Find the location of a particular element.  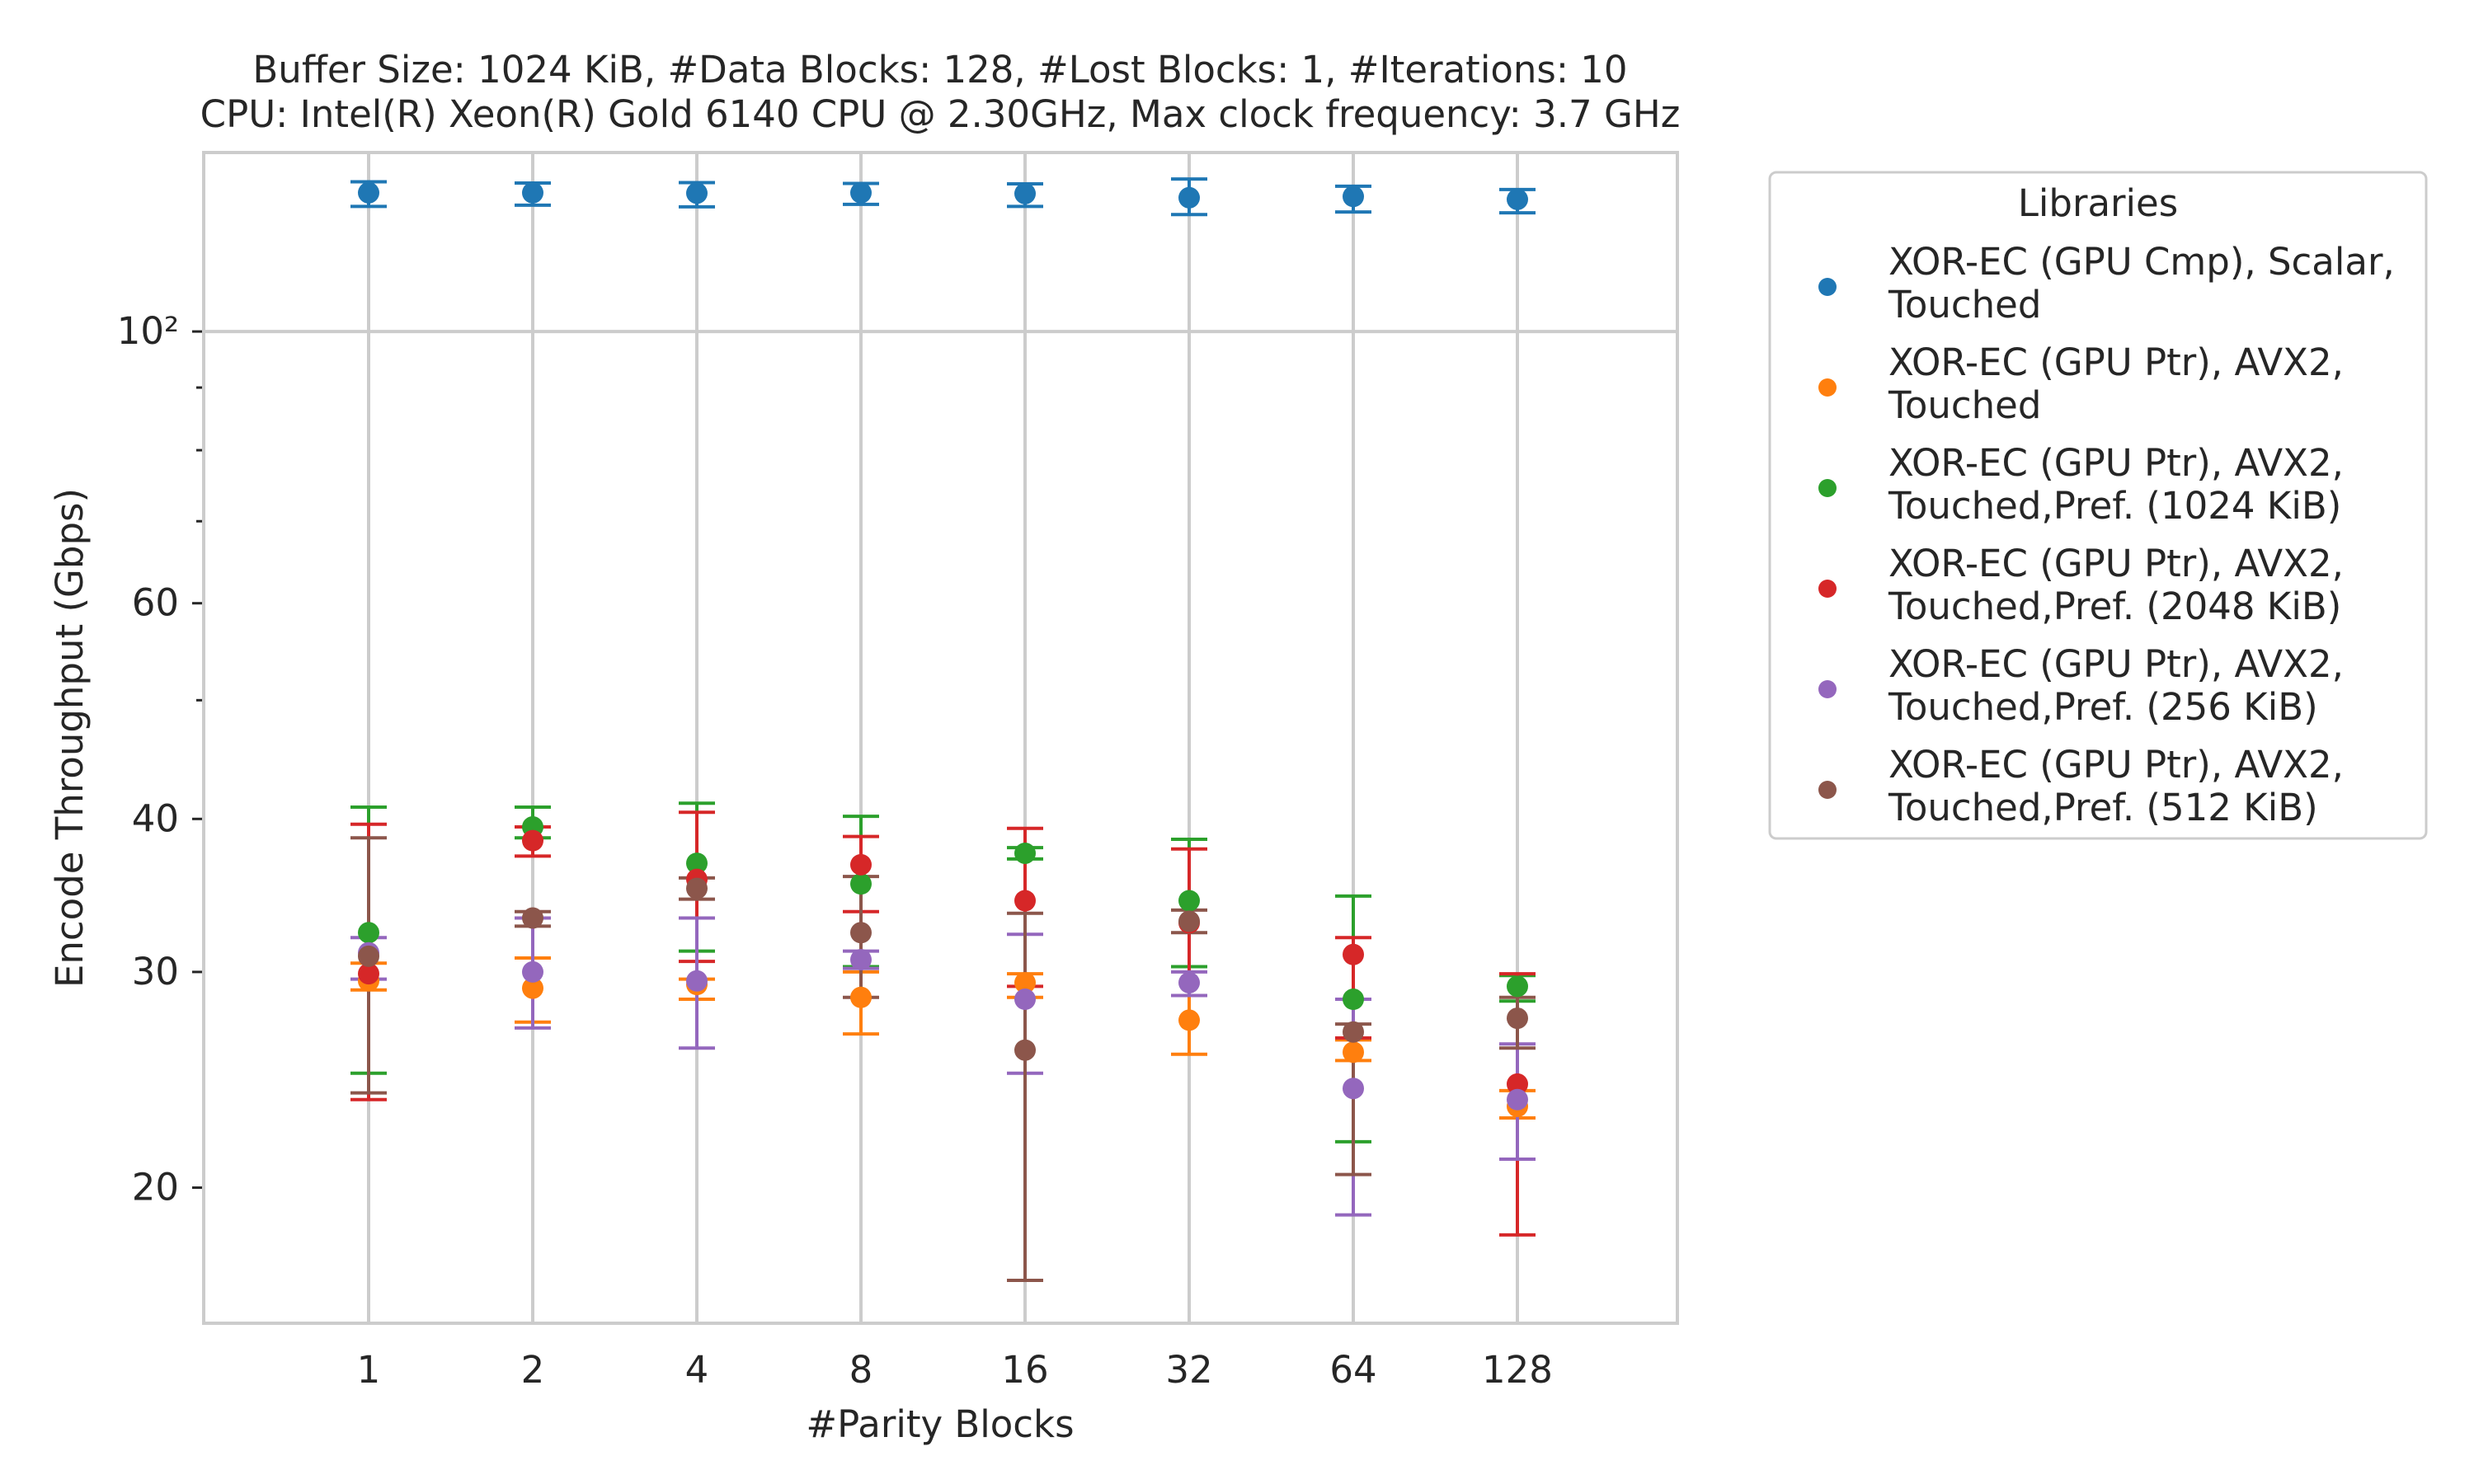

y-tick-label: 60 is located at coordinates (155, 603).